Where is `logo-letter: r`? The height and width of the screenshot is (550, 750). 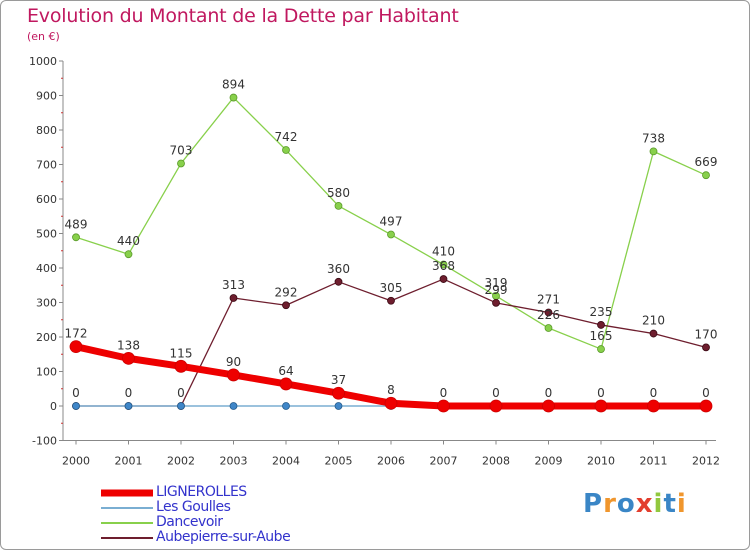 logo-letter: r is located at coordinates (610, 504).